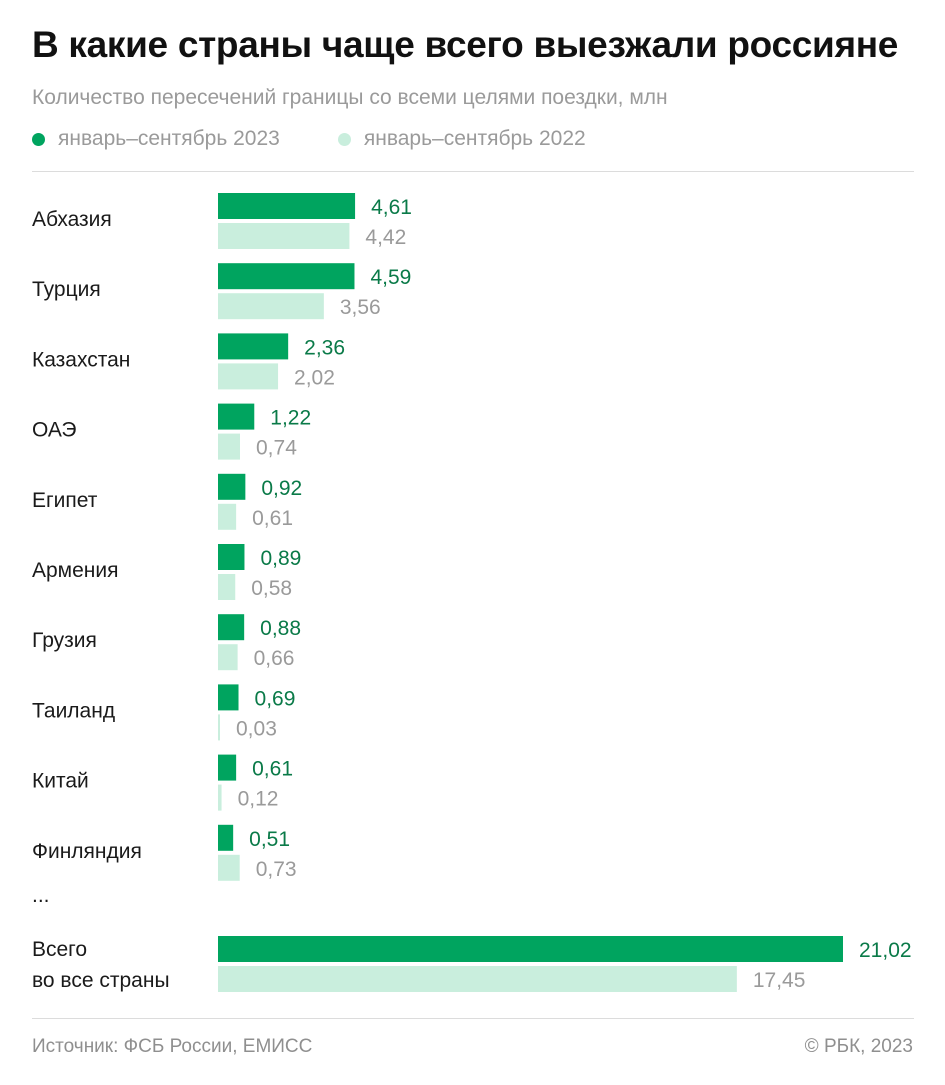 The width and height of the screenshot is (945, 1085). I want to click on total-bar-2022, so click(477, 979).